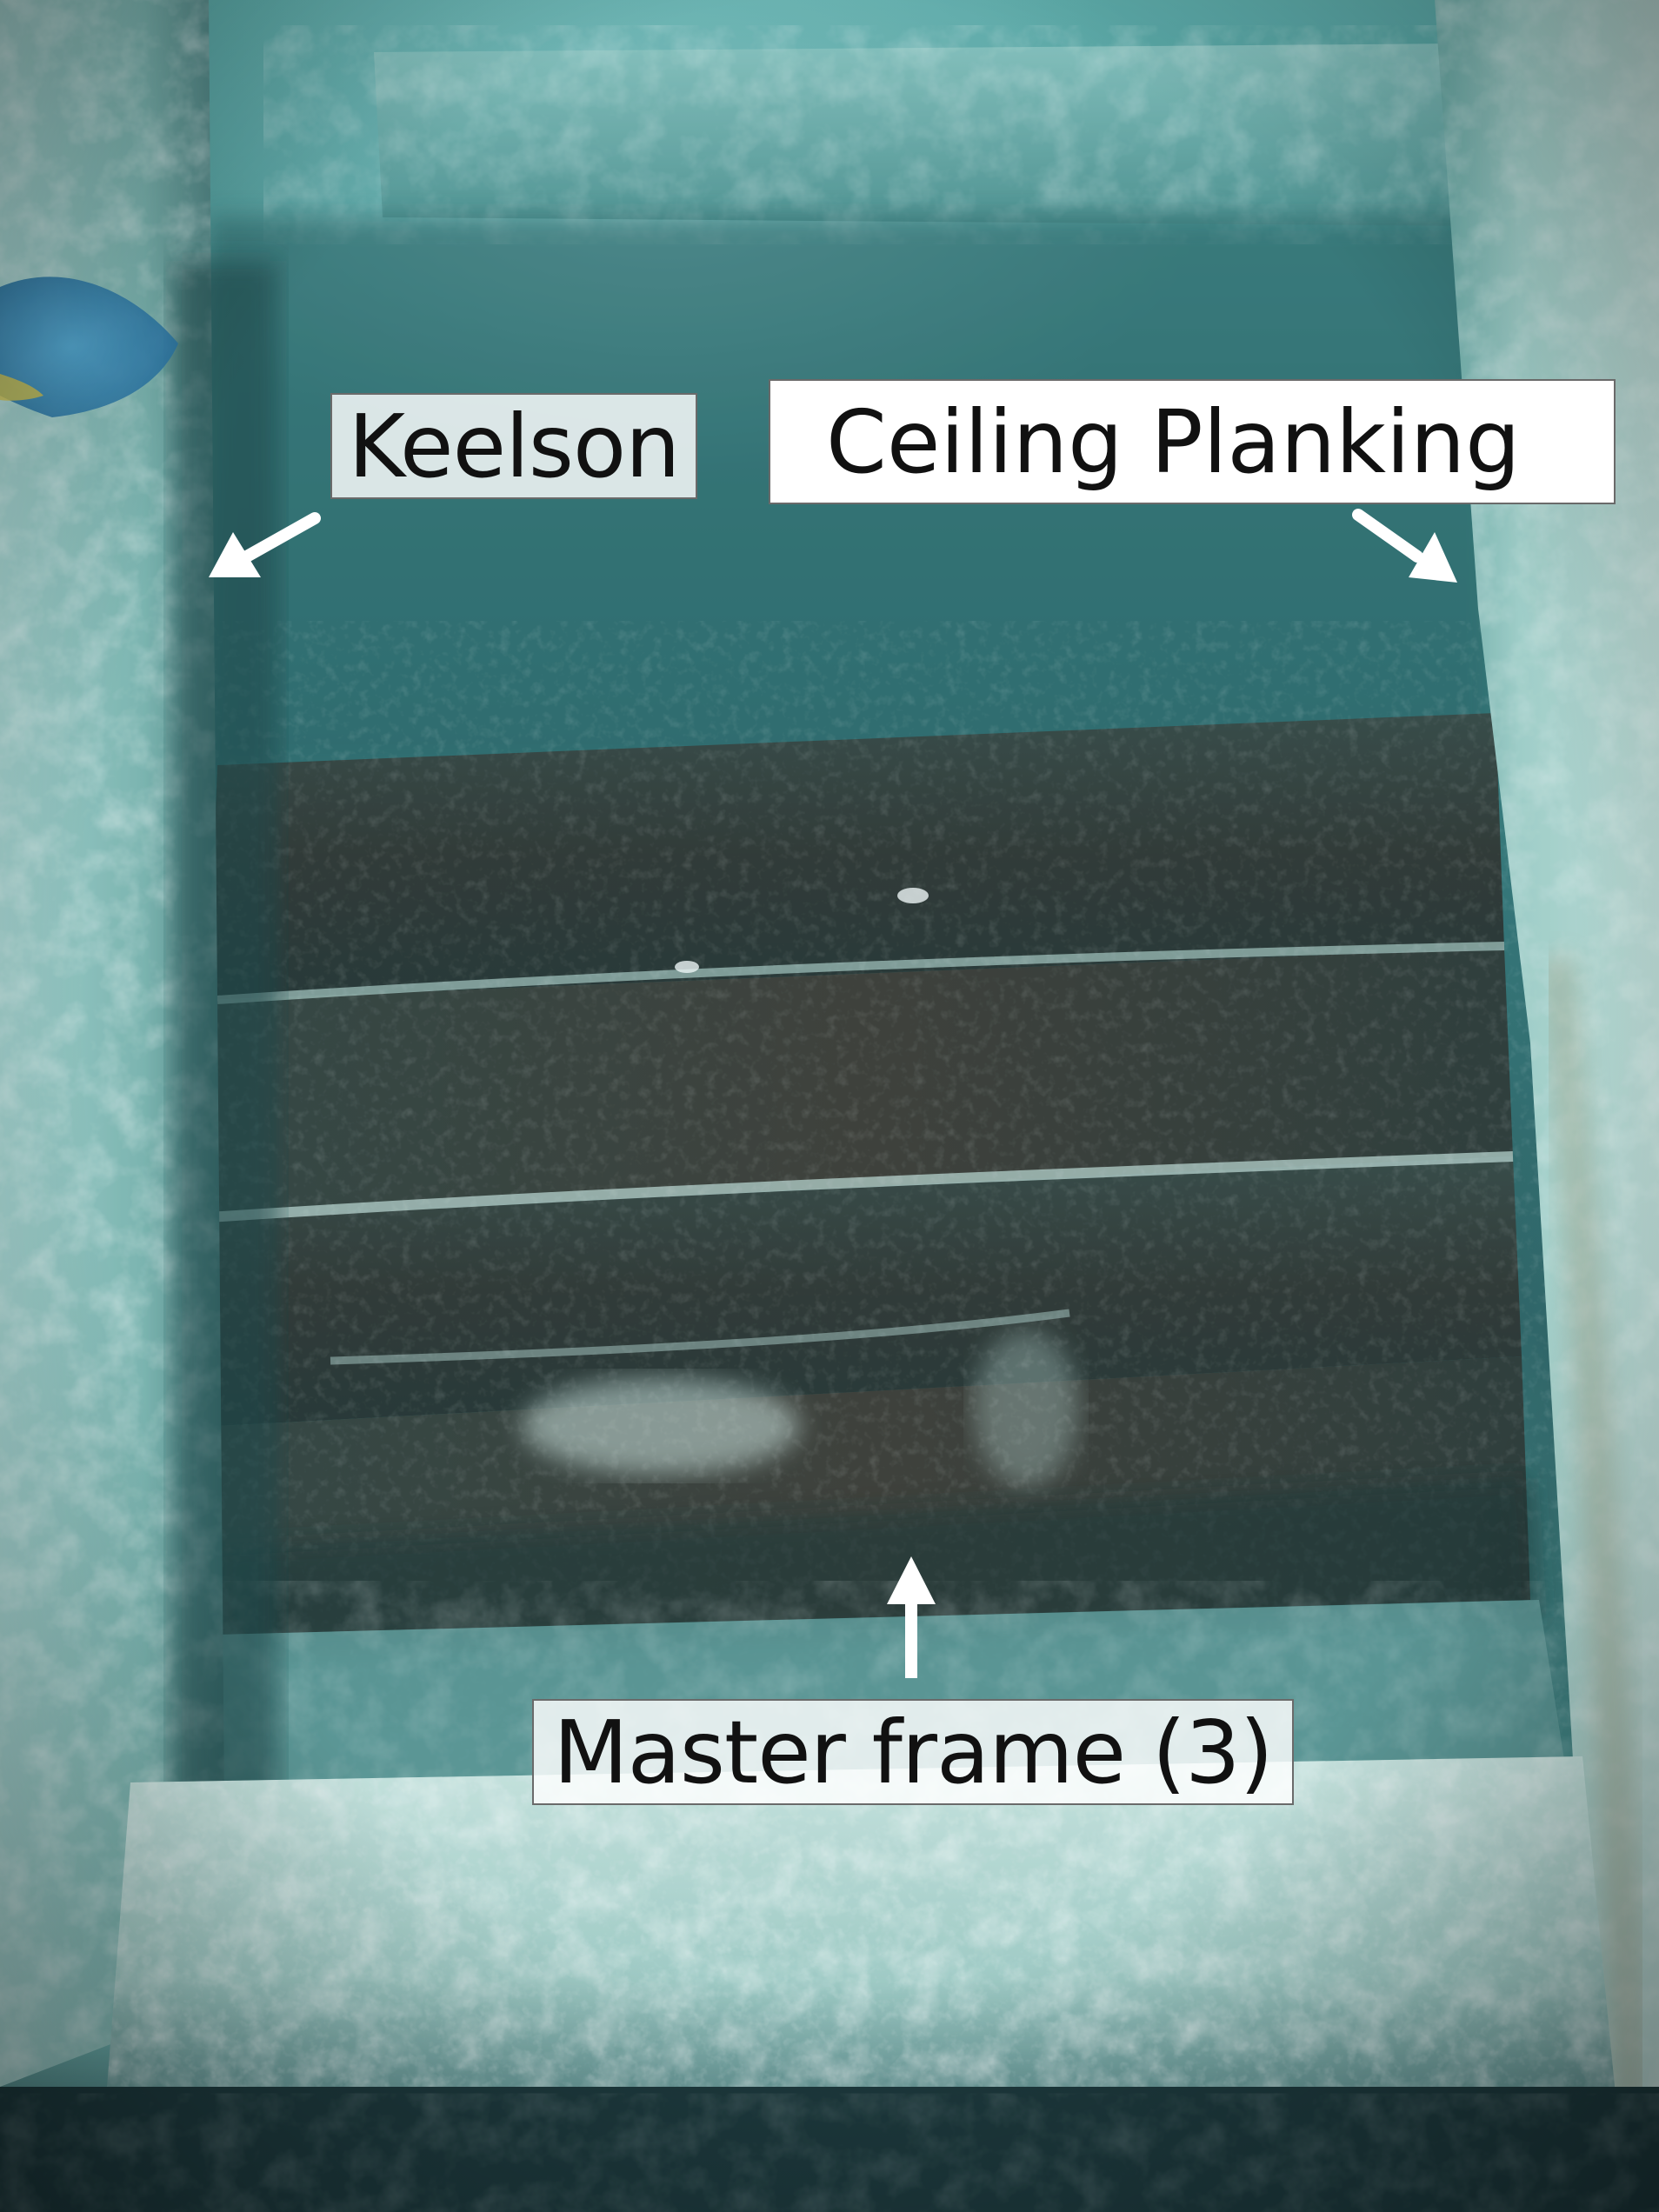 This screenshot has width=1659, height=2212. I want to click on keelson-arrow, so click(265, 544).